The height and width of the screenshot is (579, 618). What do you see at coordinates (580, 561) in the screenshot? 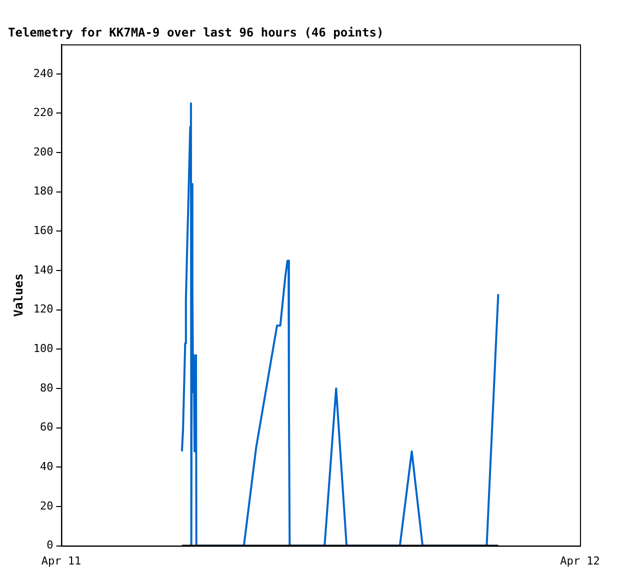
I see `x-tick-label: Apr 12` at bounding box center [580, 561].